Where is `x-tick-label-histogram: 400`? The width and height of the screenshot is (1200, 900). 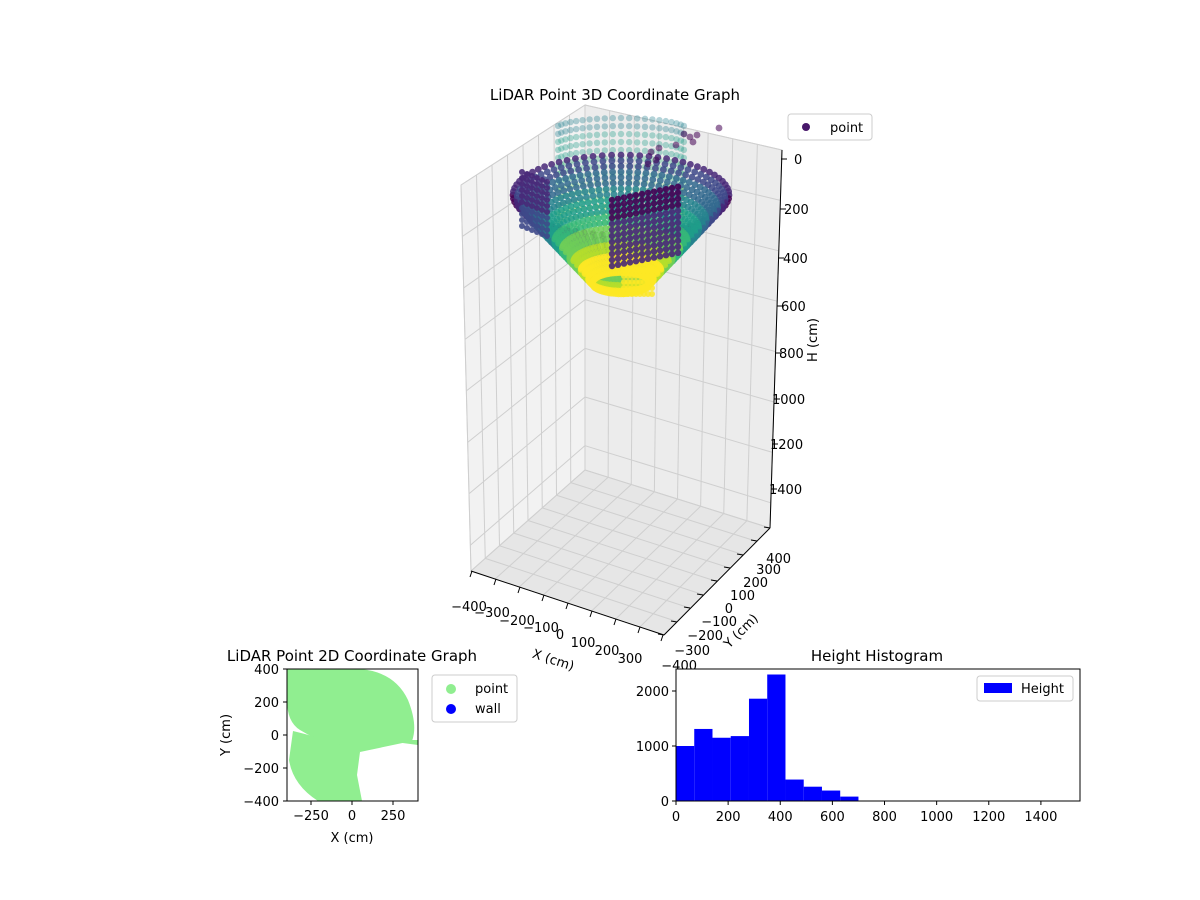 x-tick-label-histogram: 400 is located at coordinates (780, 817).